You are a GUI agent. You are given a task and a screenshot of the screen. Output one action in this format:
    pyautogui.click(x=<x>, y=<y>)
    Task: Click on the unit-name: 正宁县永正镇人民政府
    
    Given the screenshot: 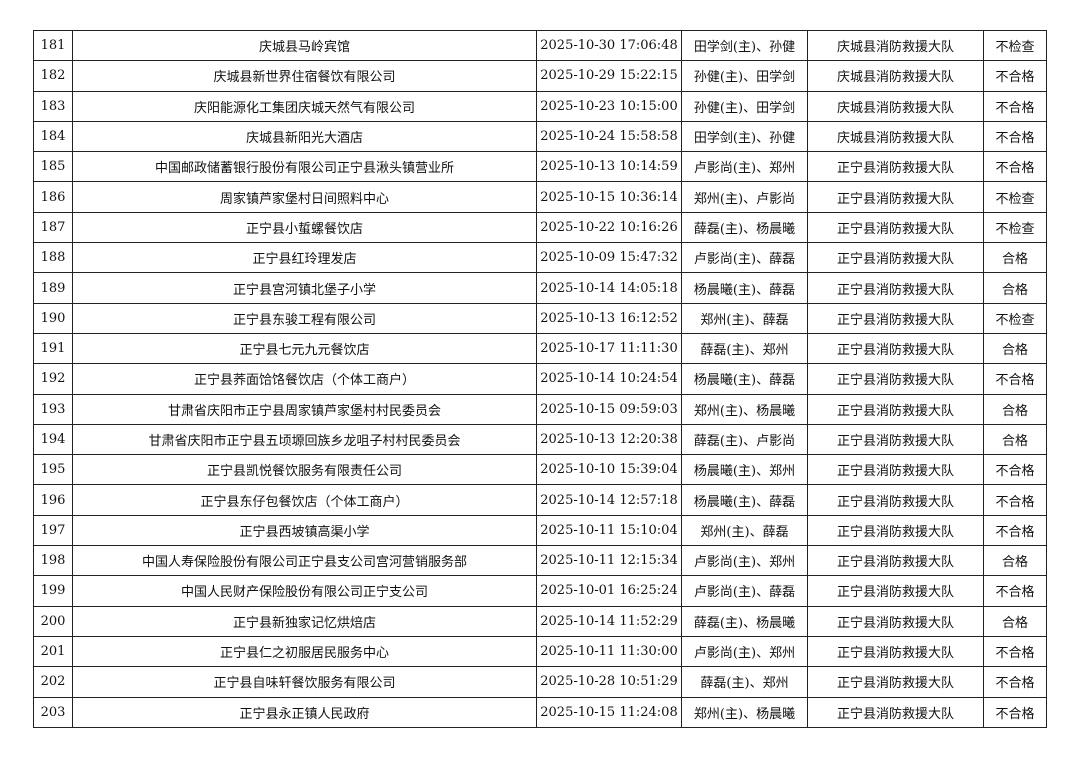 What is the action you would take?
    pyautogui.click(x=304, y=712)
    